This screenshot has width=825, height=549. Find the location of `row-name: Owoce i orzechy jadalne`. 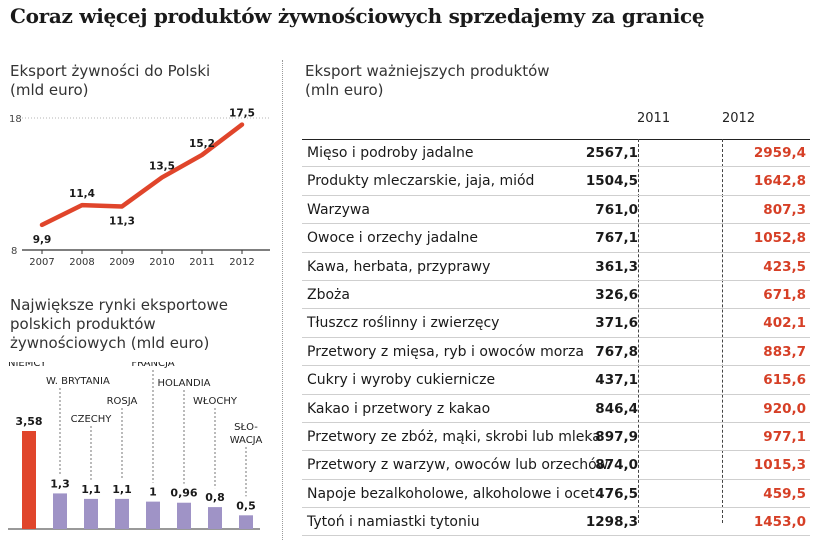

row-name: Owoce i orzechy jadalne is located at coordinates (393, 238).